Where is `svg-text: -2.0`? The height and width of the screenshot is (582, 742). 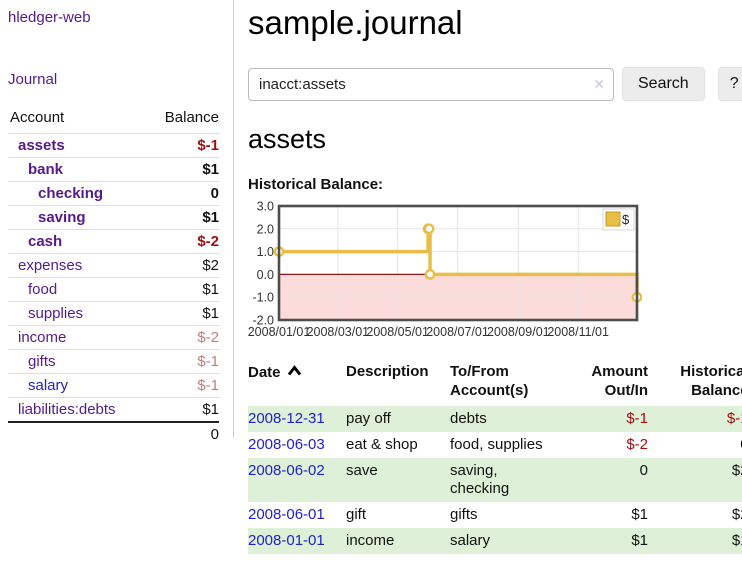 svg-text: -2.0 is located at coordinates (263, 321).